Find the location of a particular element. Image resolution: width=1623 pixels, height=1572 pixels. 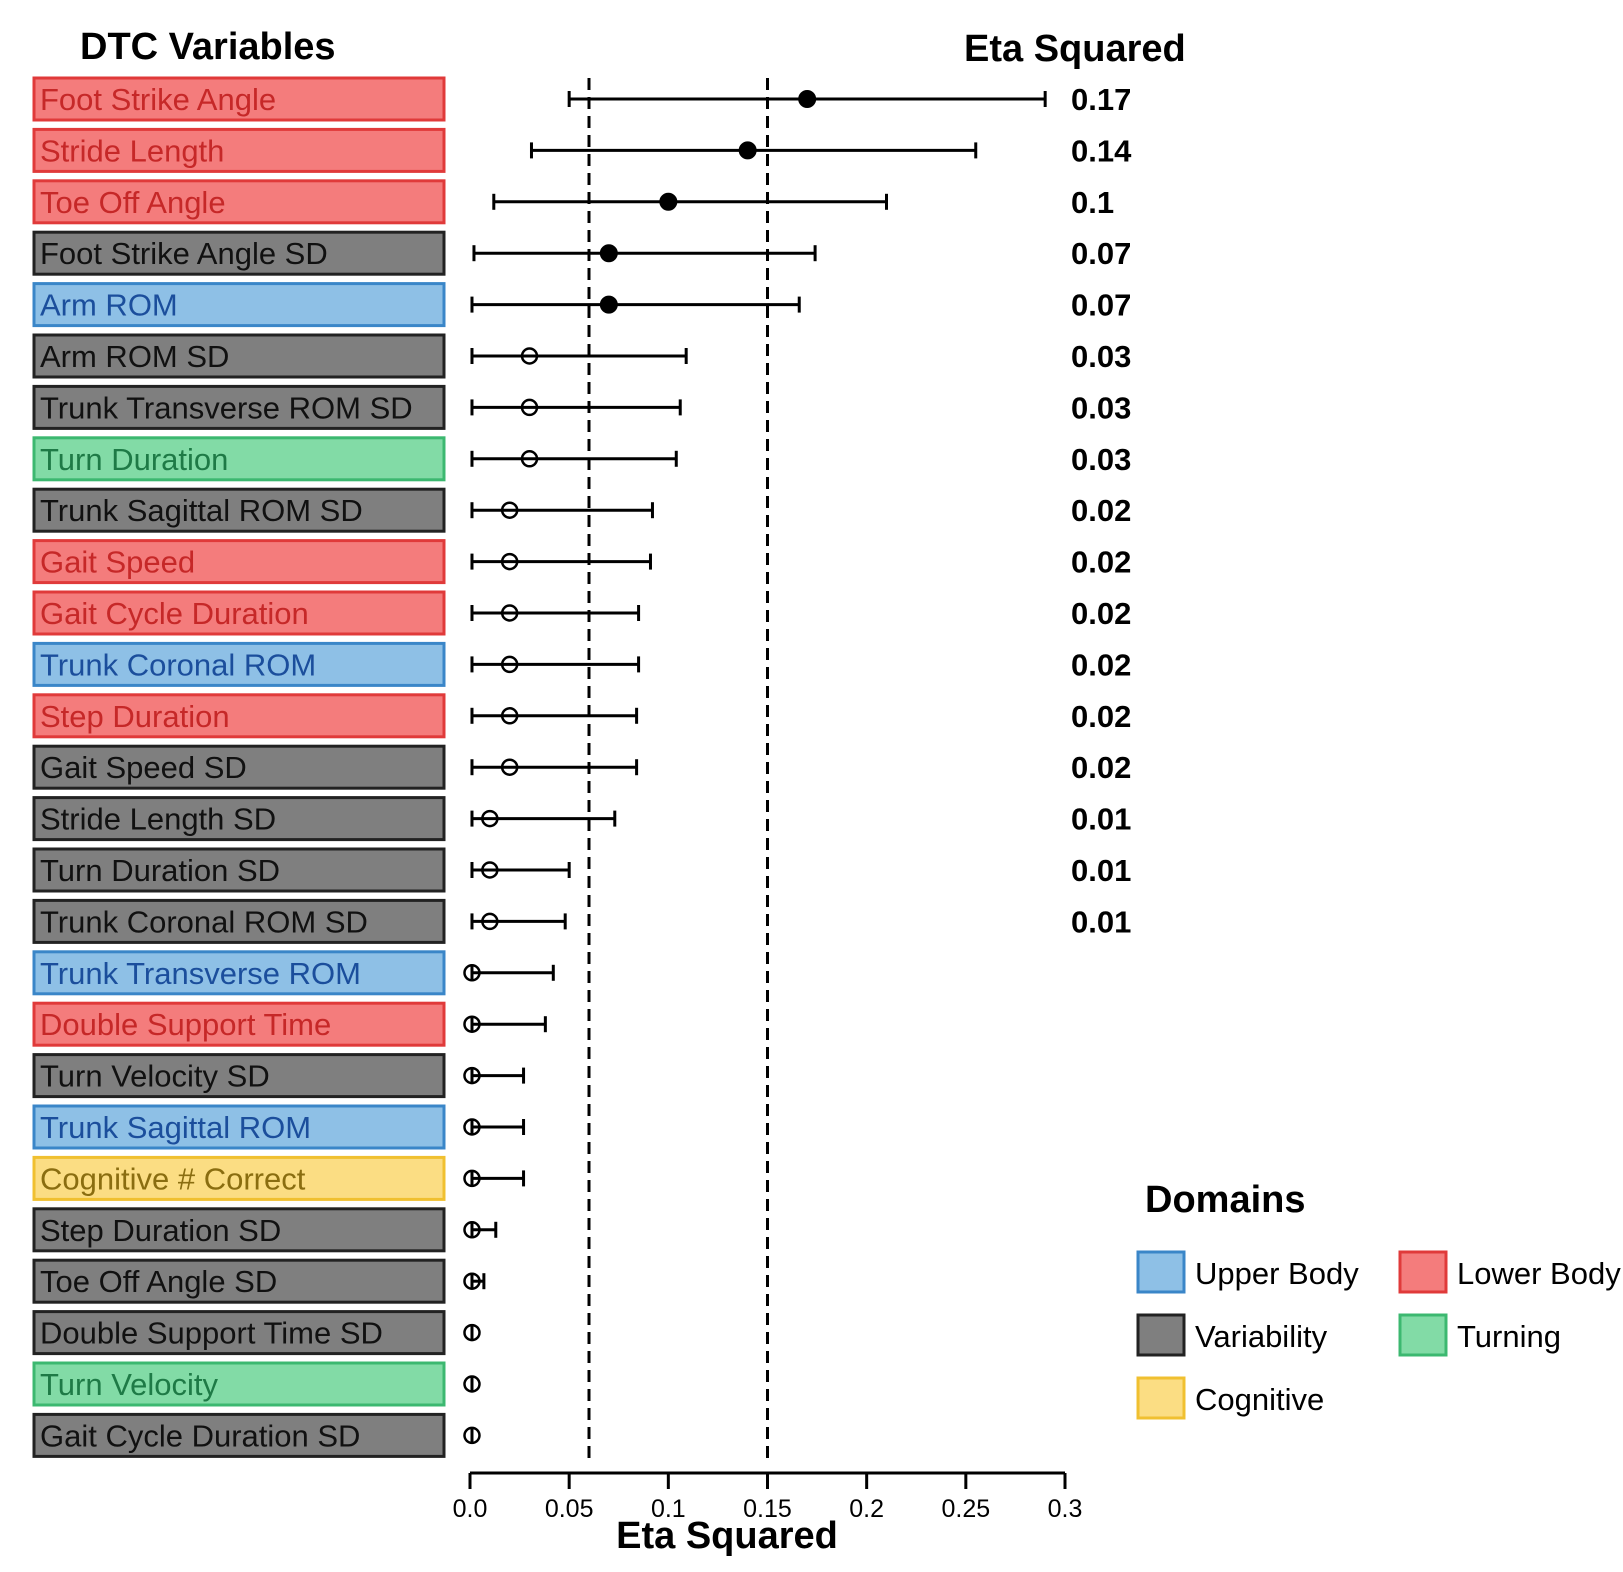

eta-value-label: 0.14 is located at coordinates (1101, 150).